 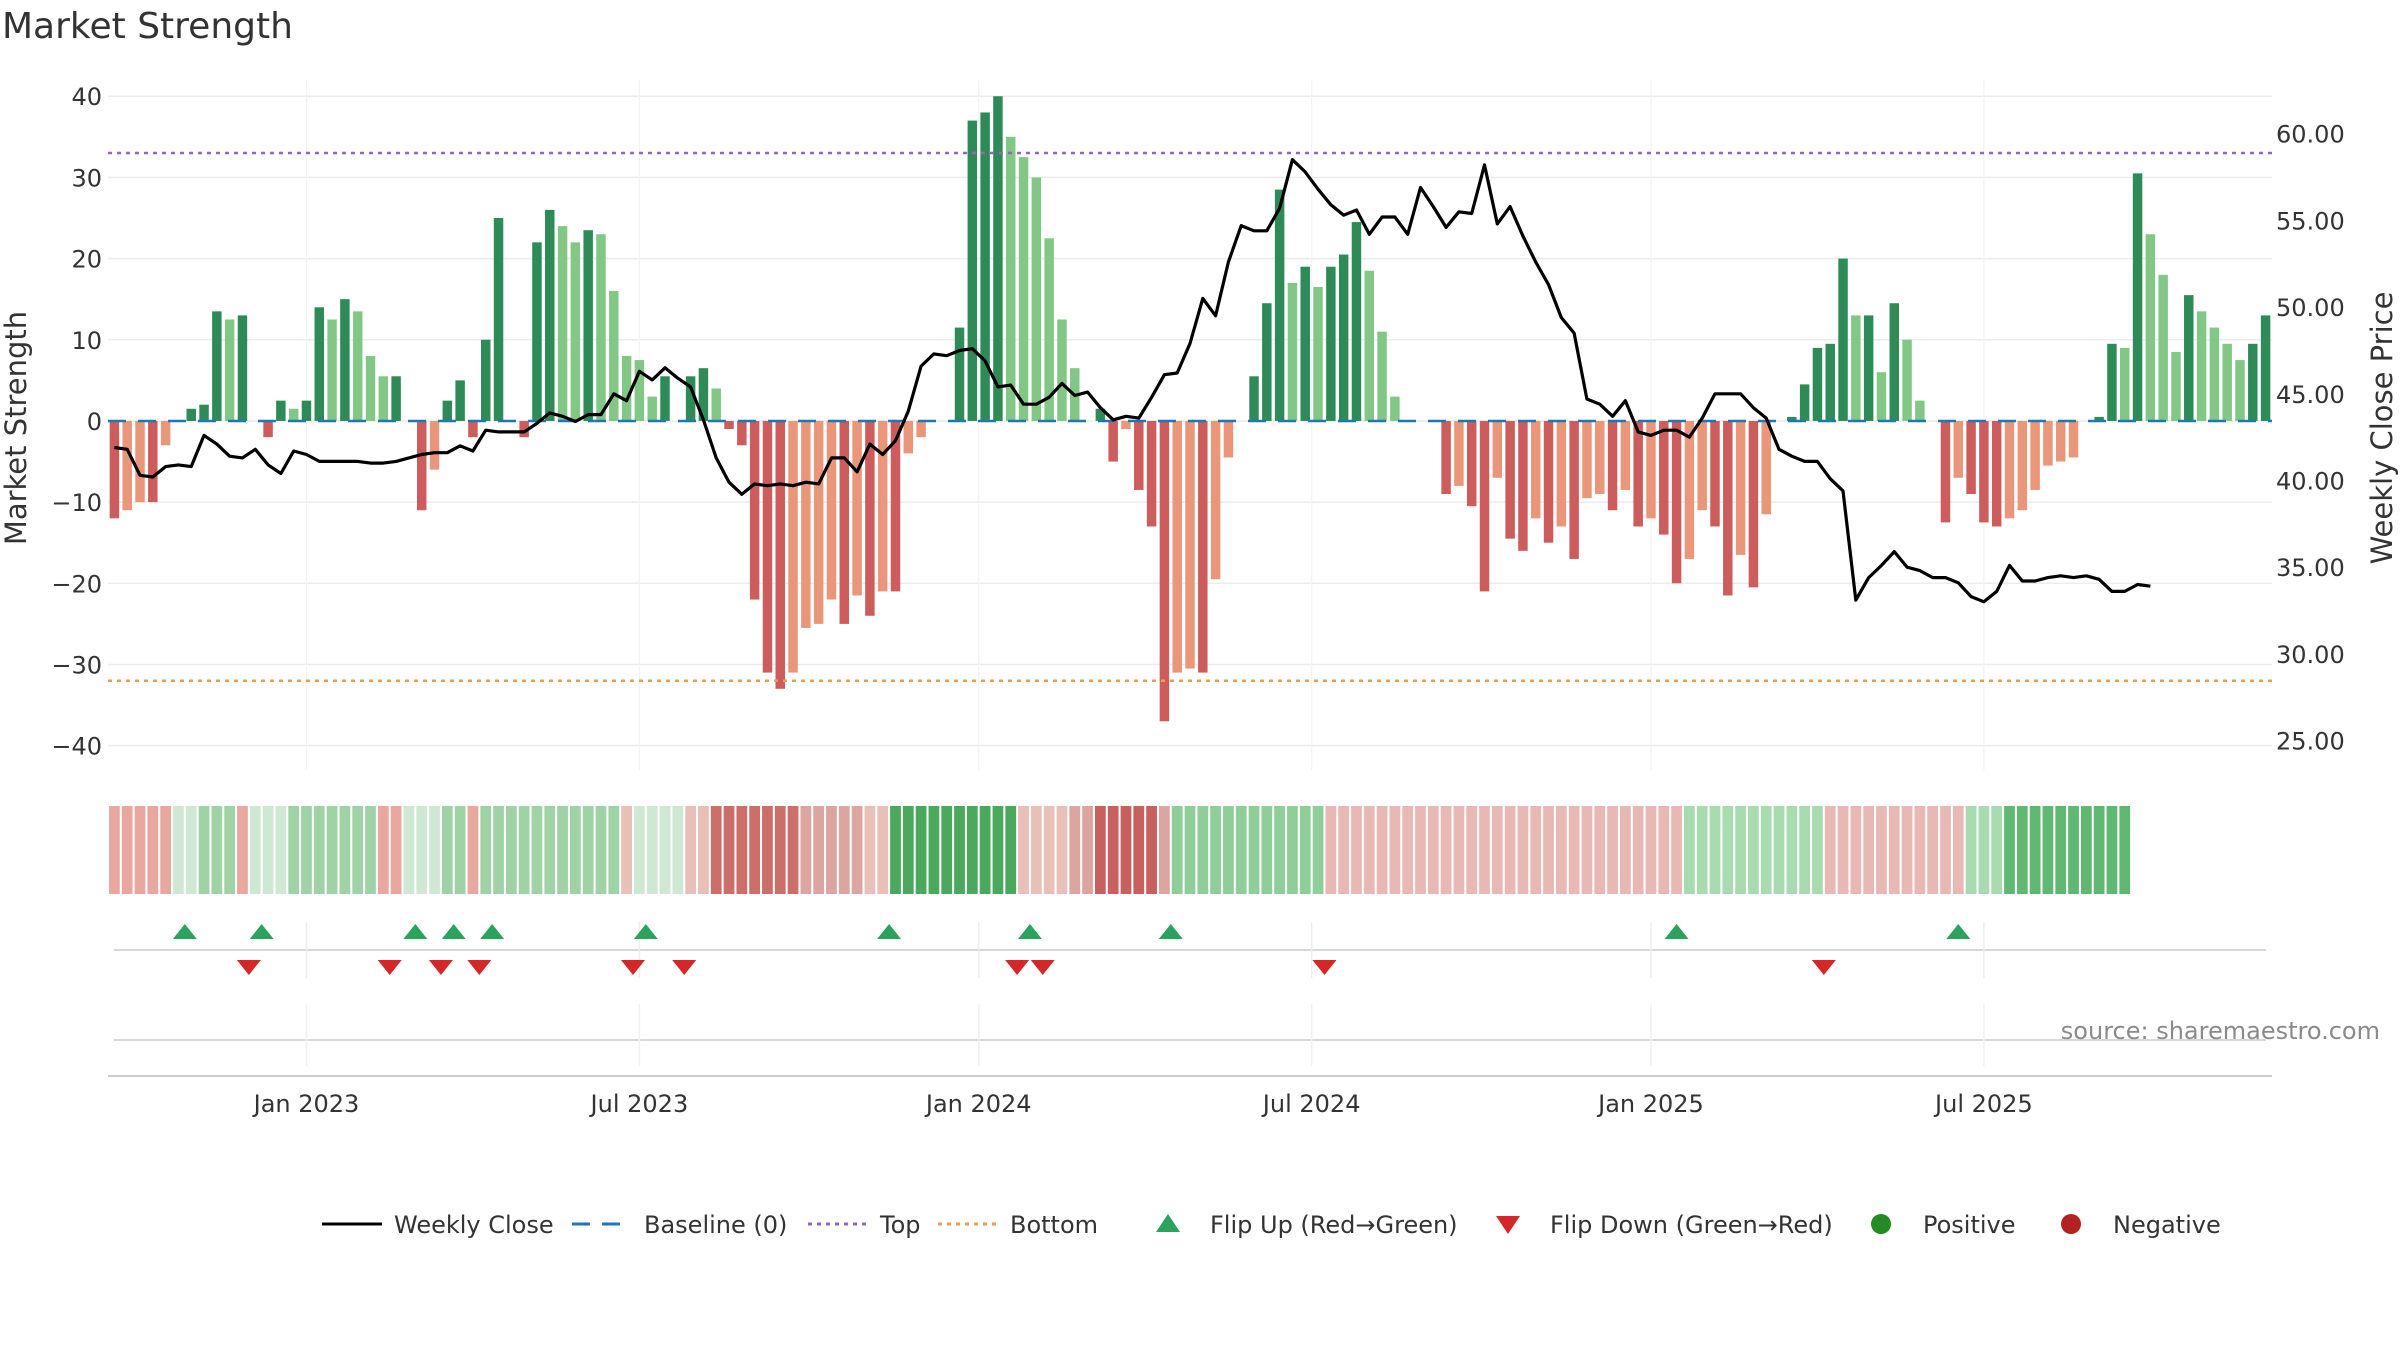 What do you see at coordinates (1054, 1225) in the screenshot?
I see `legend-label: Bottom` at bounding box center [1054, 1225].